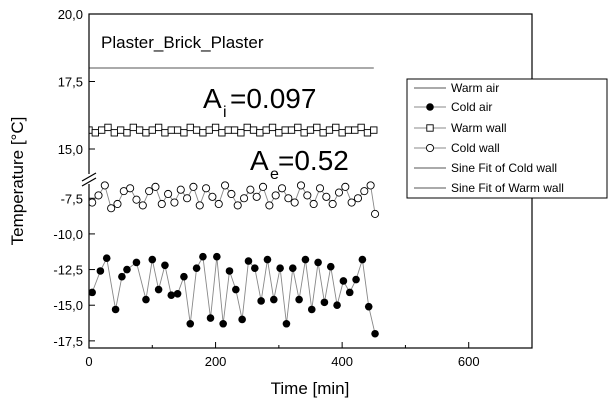 The width and height of the screenshot is (608, 408). What do you see at coordinates (313, 160) in the screenshot?
I see `annotation-ae-value: =0.52` at bounding box center [313, 160].